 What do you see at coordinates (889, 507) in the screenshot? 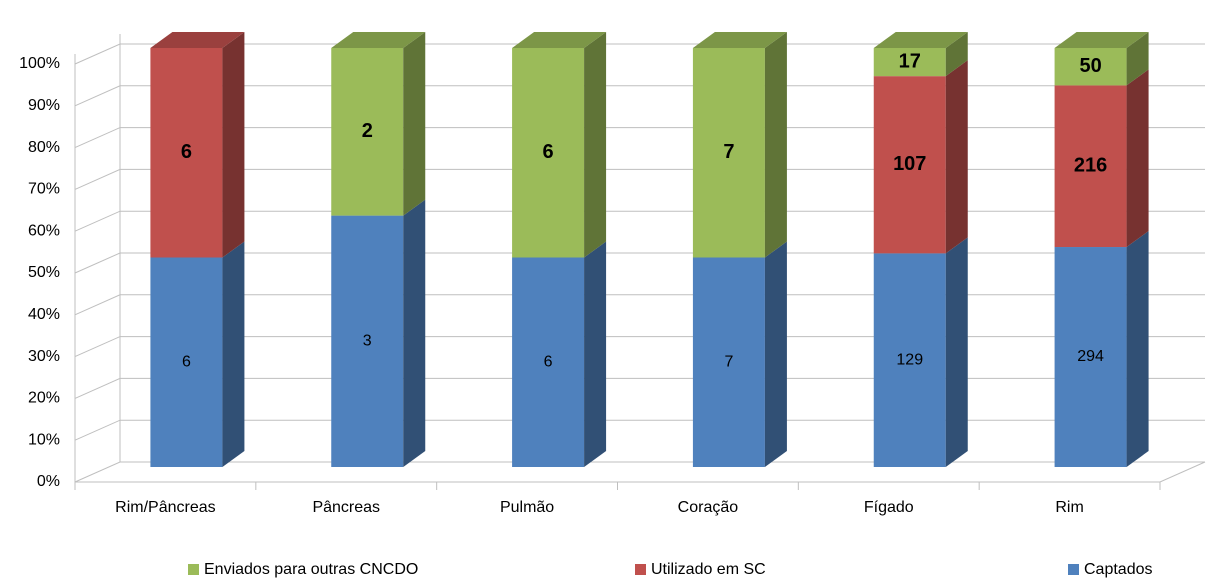
I see `x-tick-label: Fígado` at bounding box center [889, 507].